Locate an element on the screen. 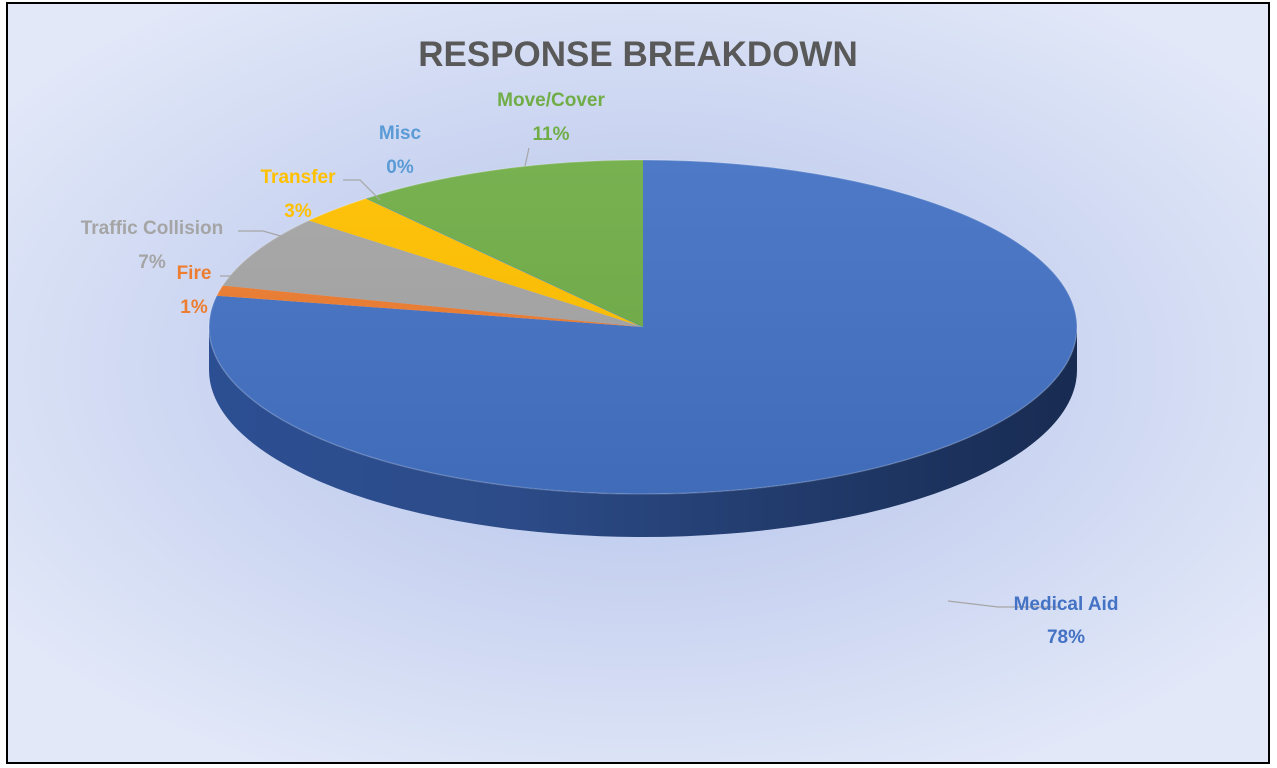 Image resolution: width=1277 pixels, height=768 pixels. leader-line-move-cover is located at coordinates (527, 157).